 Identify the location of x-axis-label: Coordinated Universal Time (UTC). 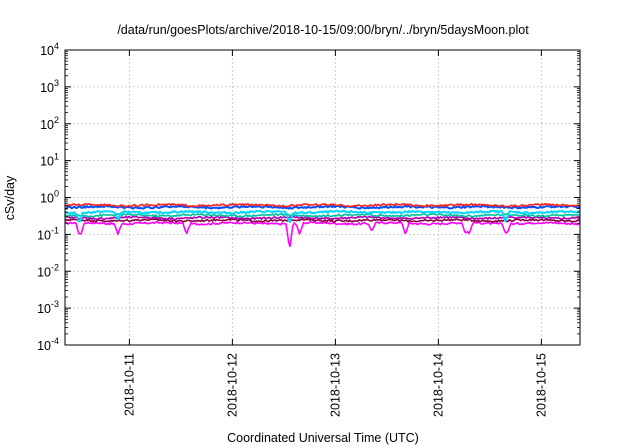
(323, 438).